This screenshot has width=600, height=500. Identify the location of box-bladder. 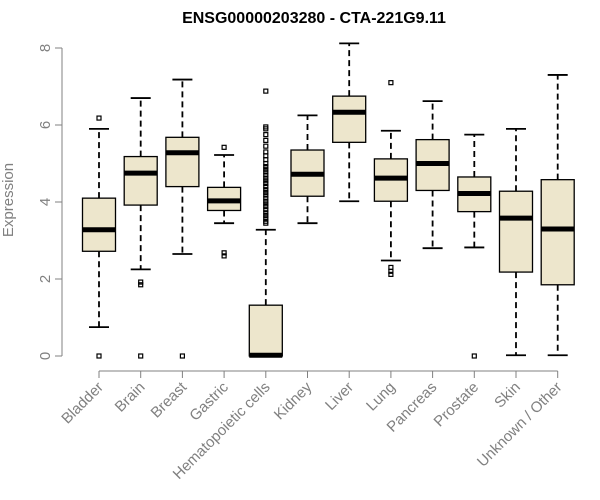
(99, 237).